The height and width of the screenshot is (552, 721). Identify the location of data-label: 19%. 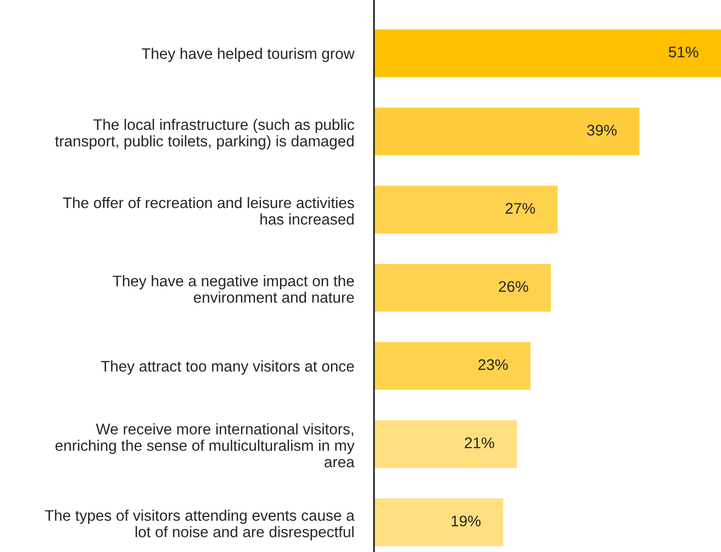
(466, 521).